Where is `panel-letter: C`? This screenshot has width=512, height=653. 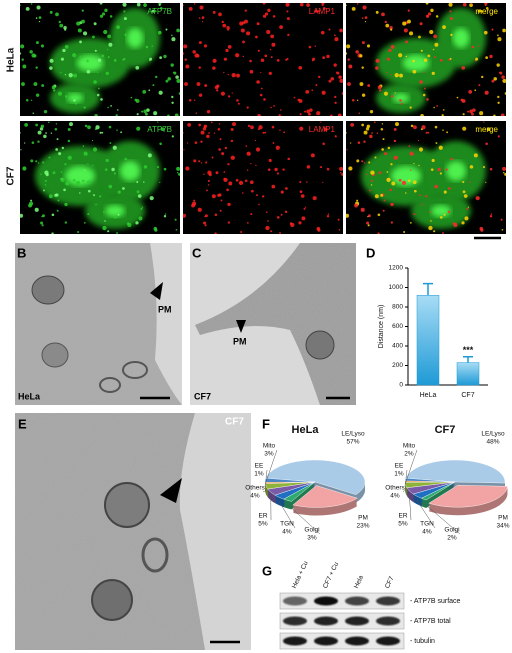 panel-letter: C is located at coordinates (197, 252).